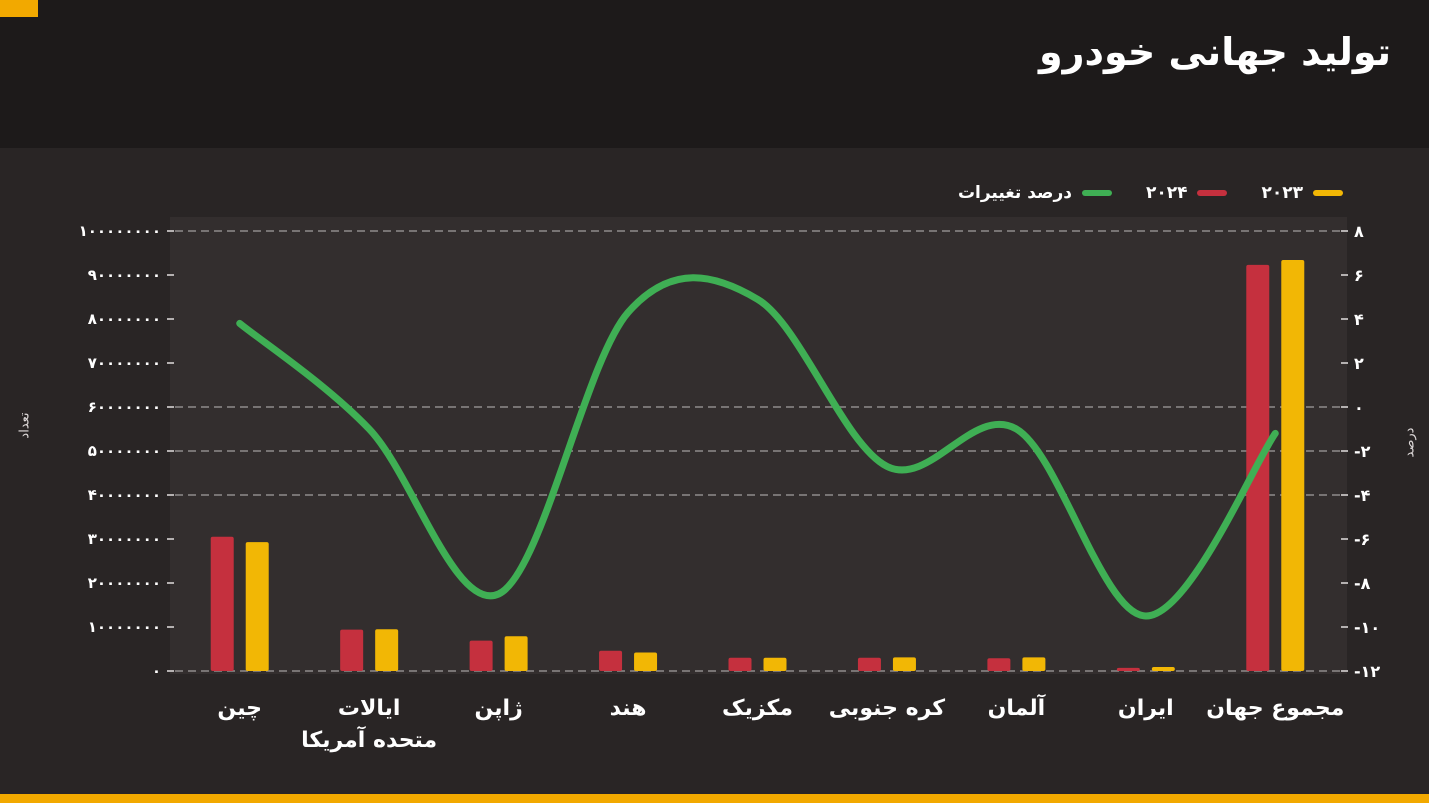  Describe the element at coordinates (1362, 539) in the screenshot. I see `right-axis-tick-label: -۶` at that location.